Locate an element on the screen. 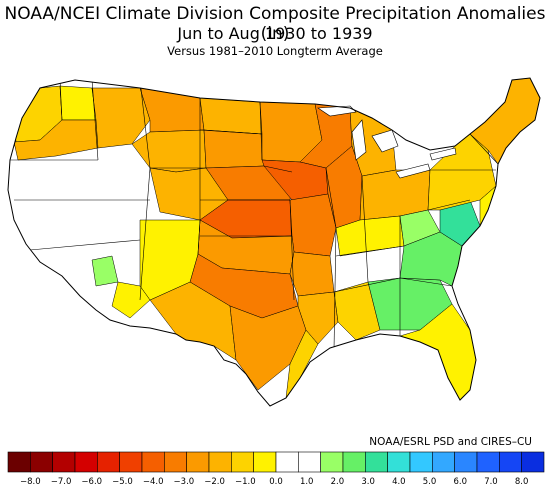  division-nd is located at coordinates (231, 116).